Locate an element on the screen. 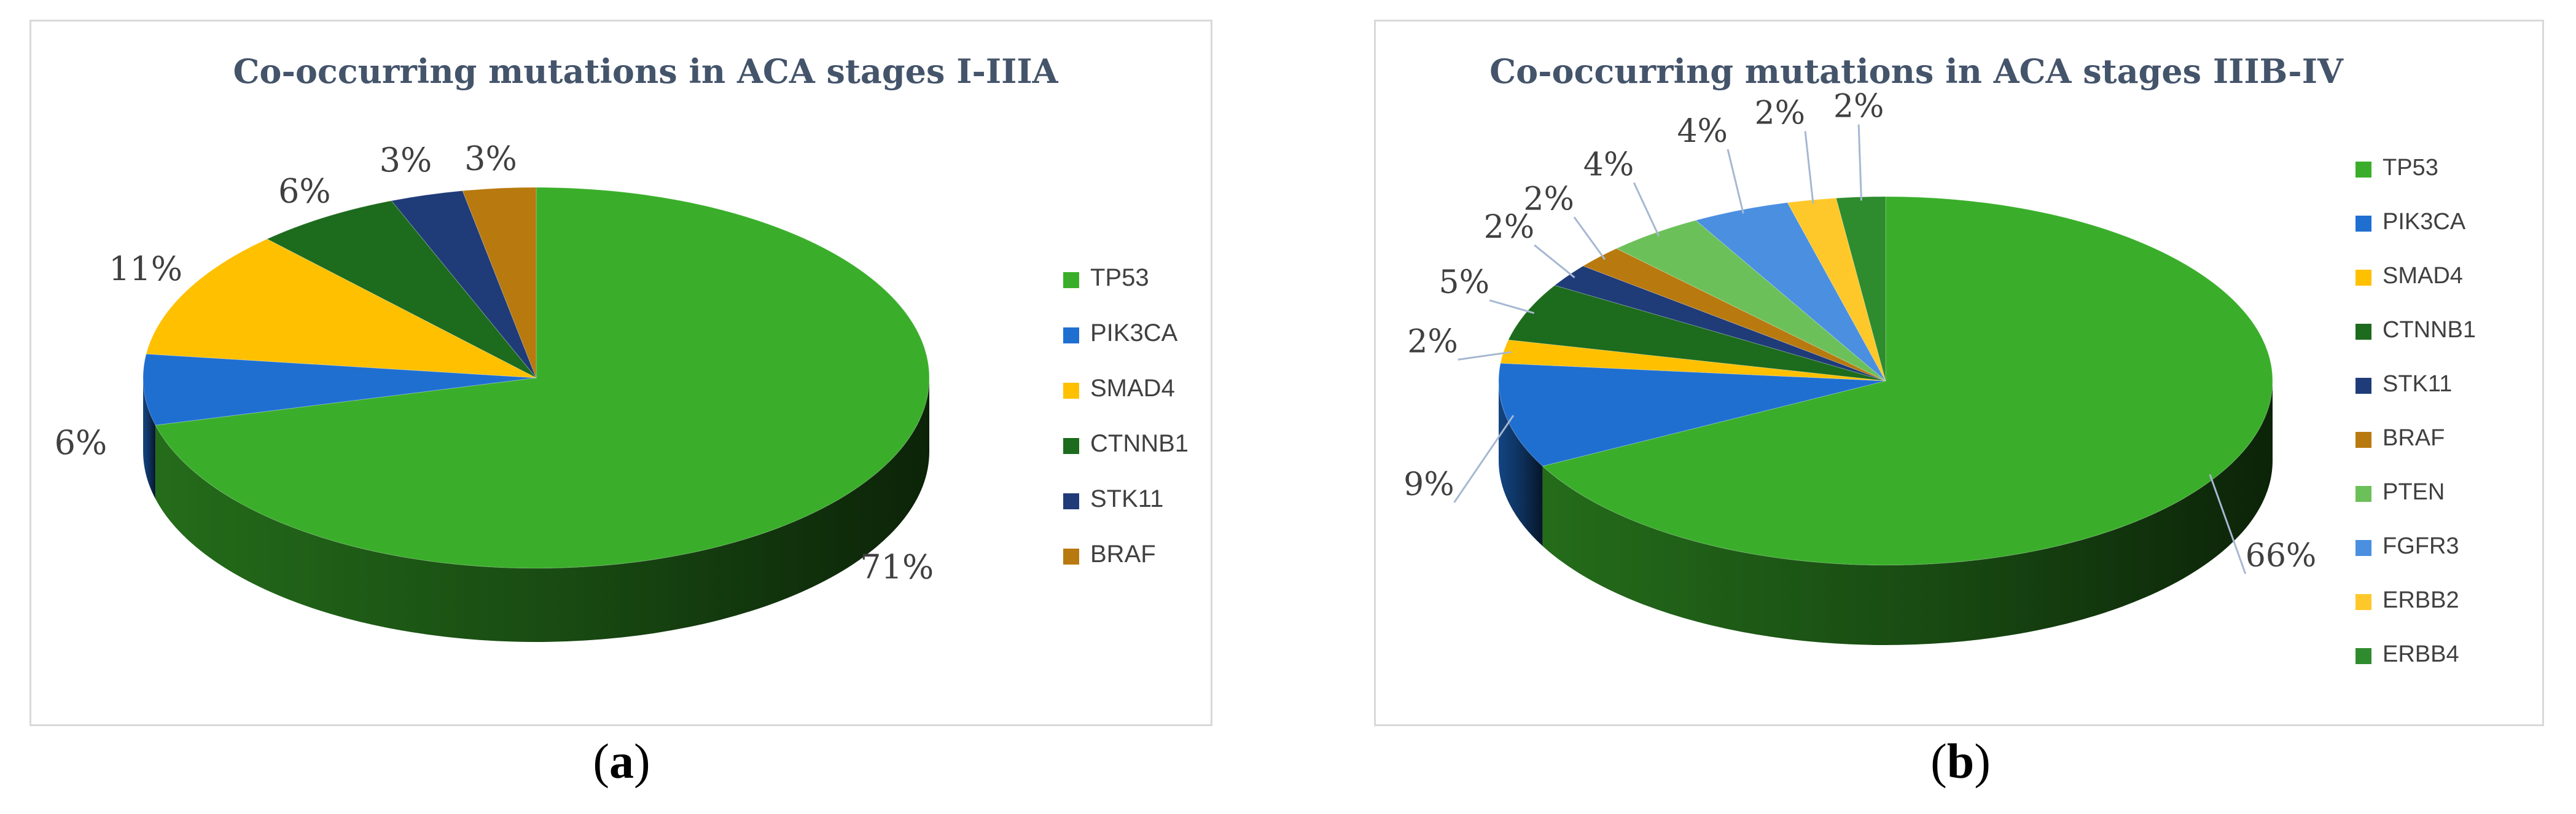 This screenshot has height=814, width=2576. leader-line-pten is located at coordinates (1646, 209).